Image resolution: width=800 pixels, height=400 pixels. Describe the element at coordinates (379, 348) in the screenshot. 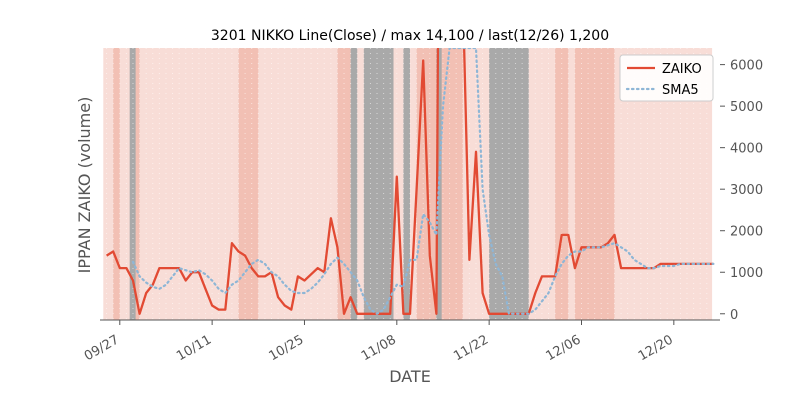

I see `x-tick-label: 11/08` at that location.